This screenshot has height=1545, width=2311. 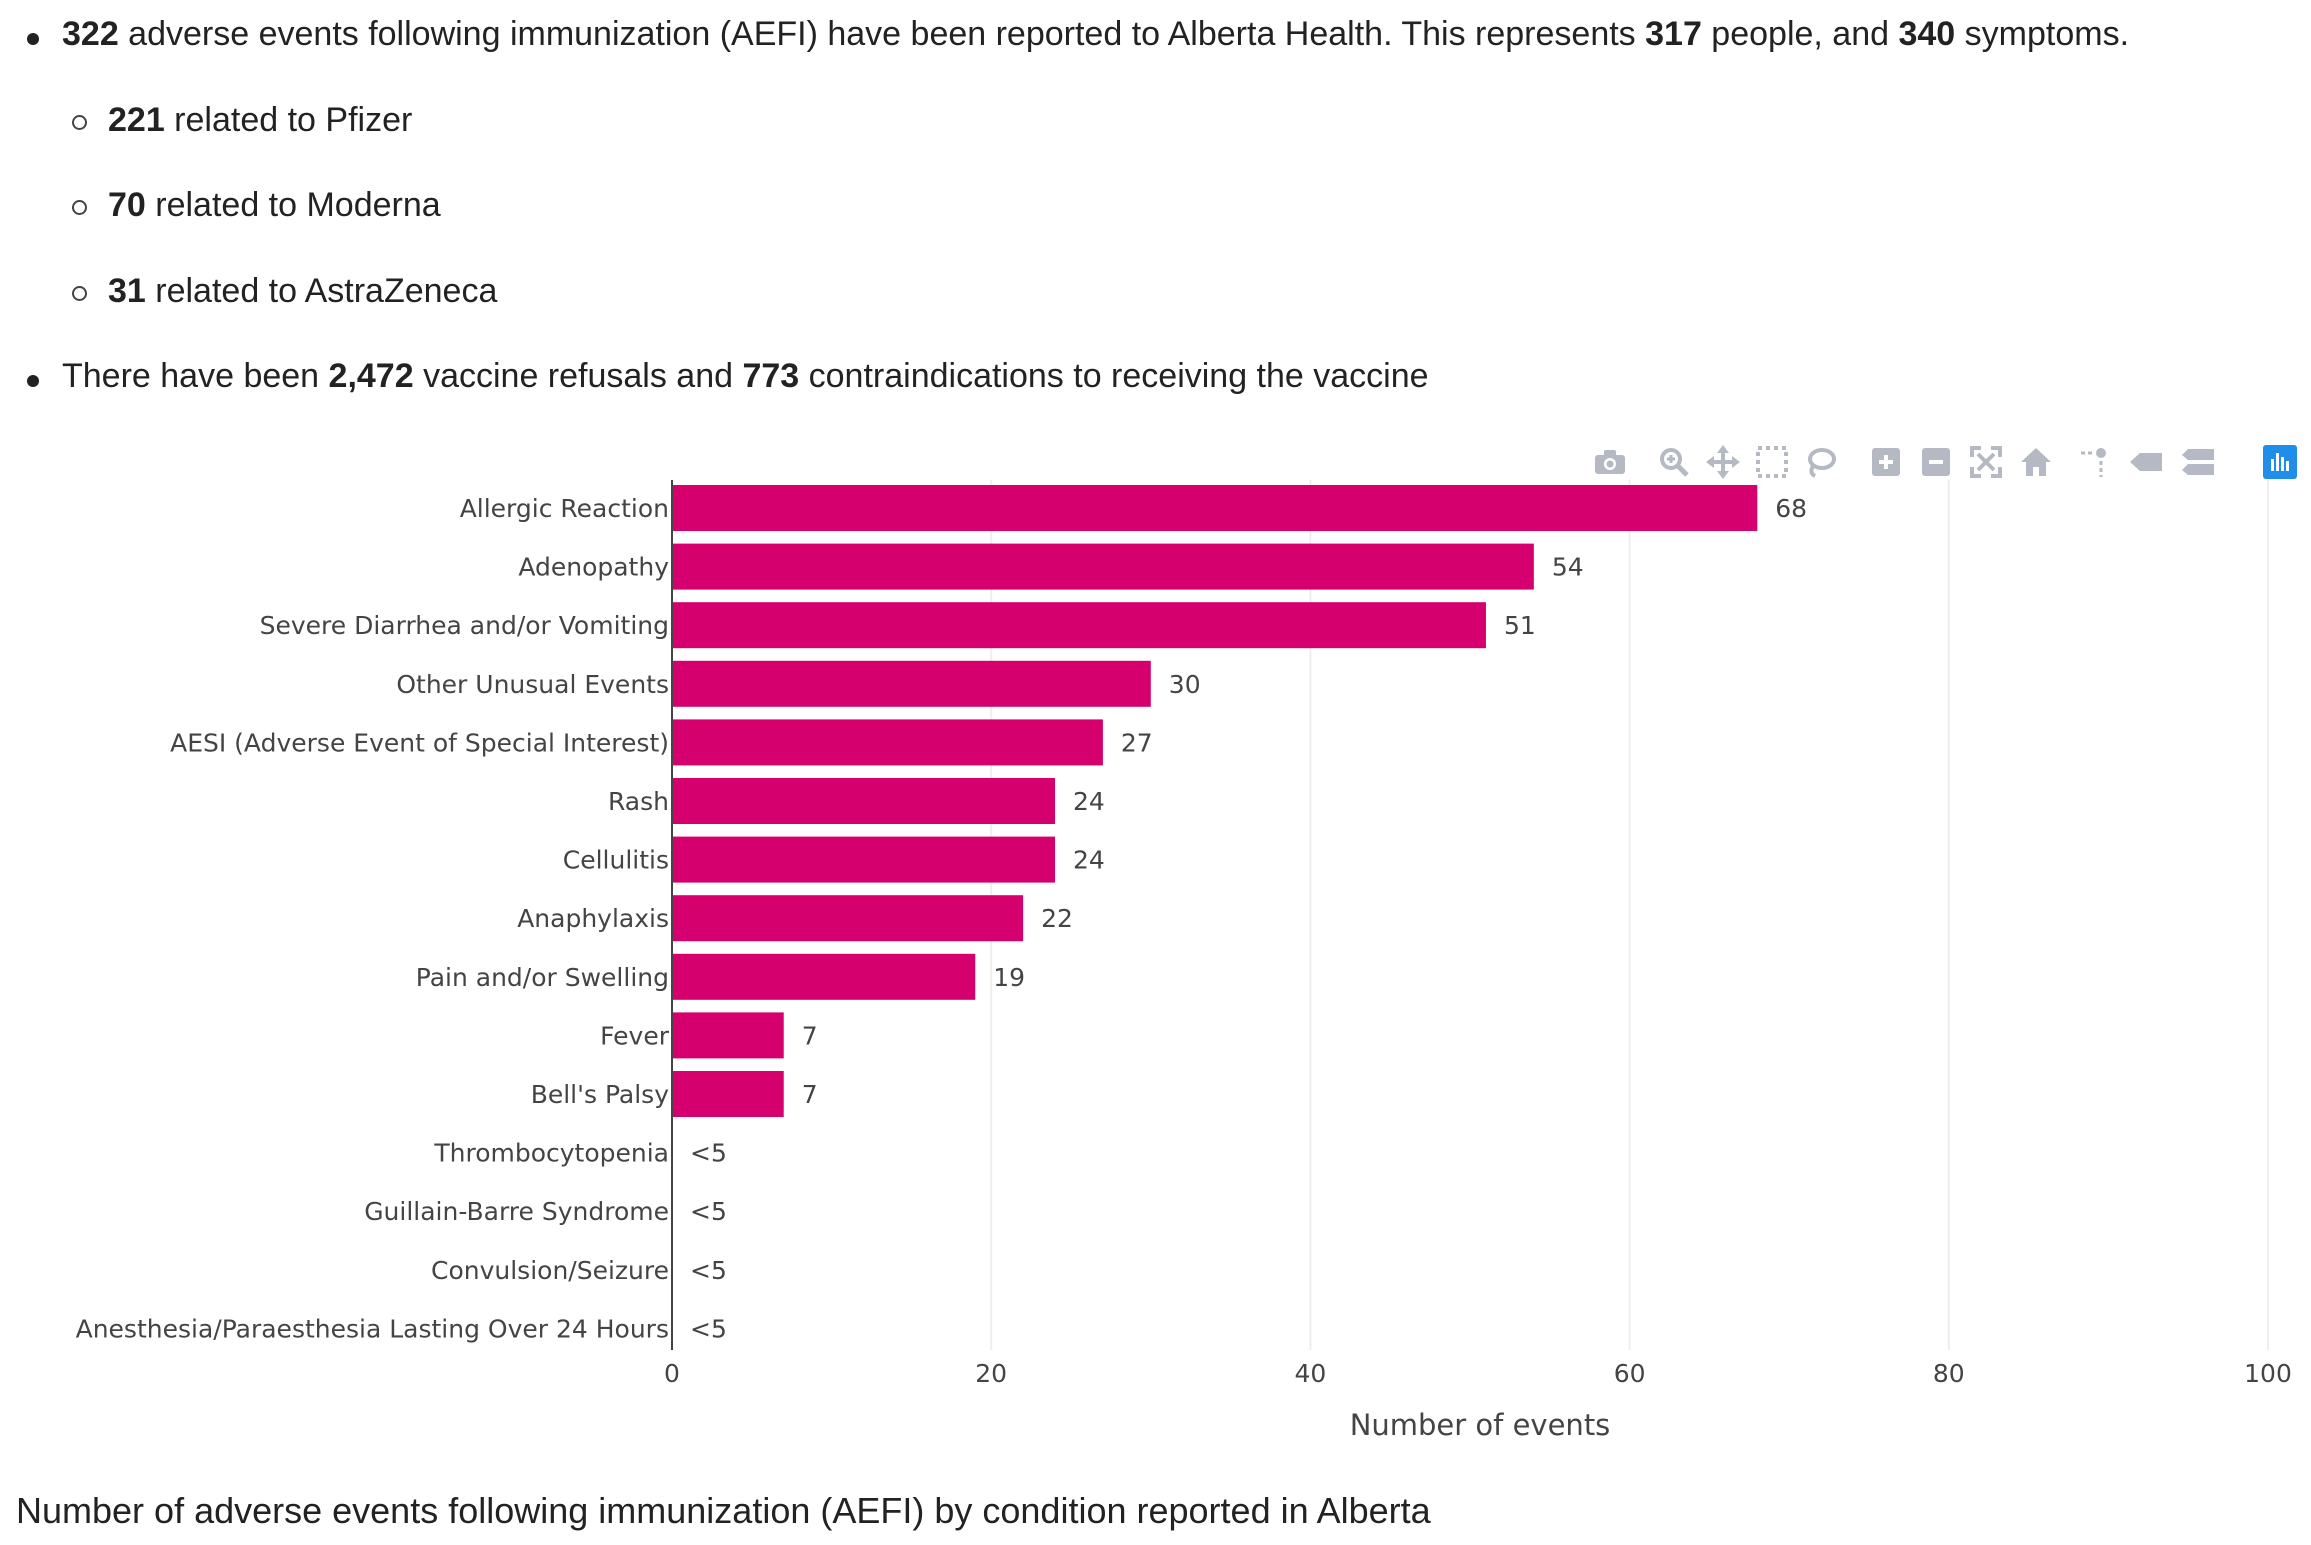 I want to click on category-label: AESI (Adverse Event of Special Interest), so click(x=419, y=742).